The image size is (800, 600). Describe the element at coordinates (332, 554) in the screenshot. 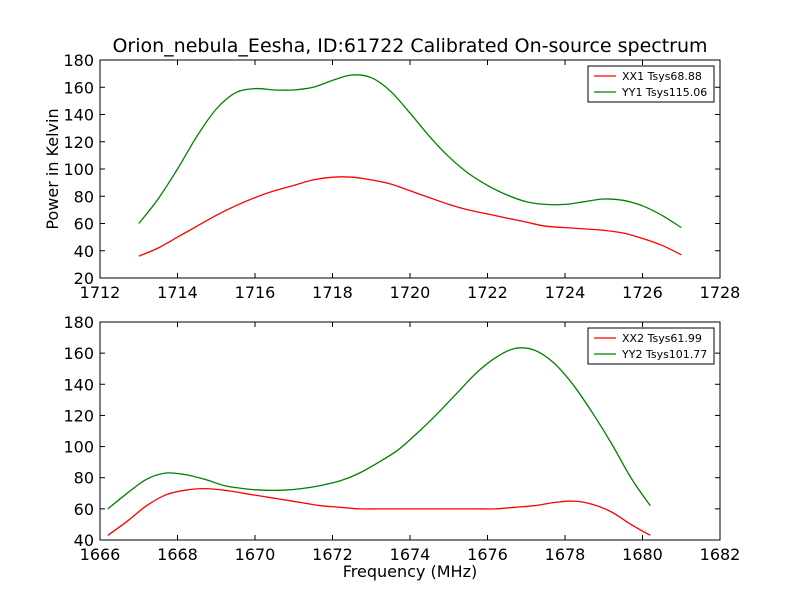

I see `x-tick-label: 1672` at that location.